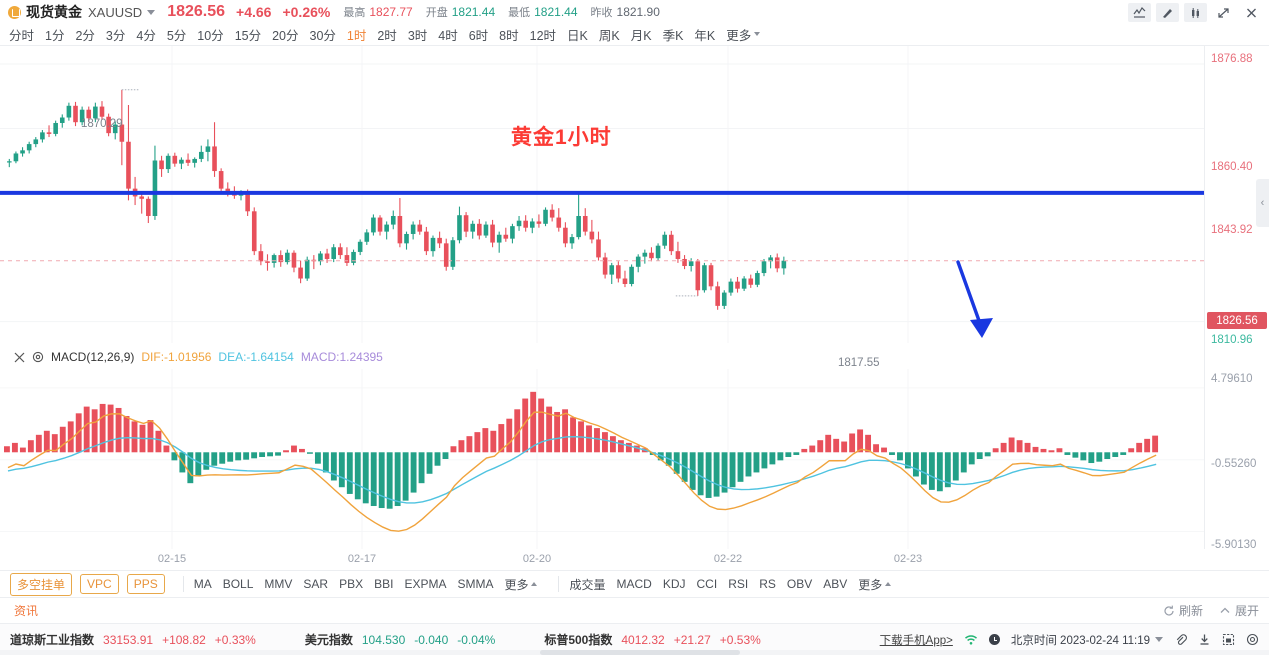  I want to click on download-app-link: 下载手机App>, so click(916, 640).